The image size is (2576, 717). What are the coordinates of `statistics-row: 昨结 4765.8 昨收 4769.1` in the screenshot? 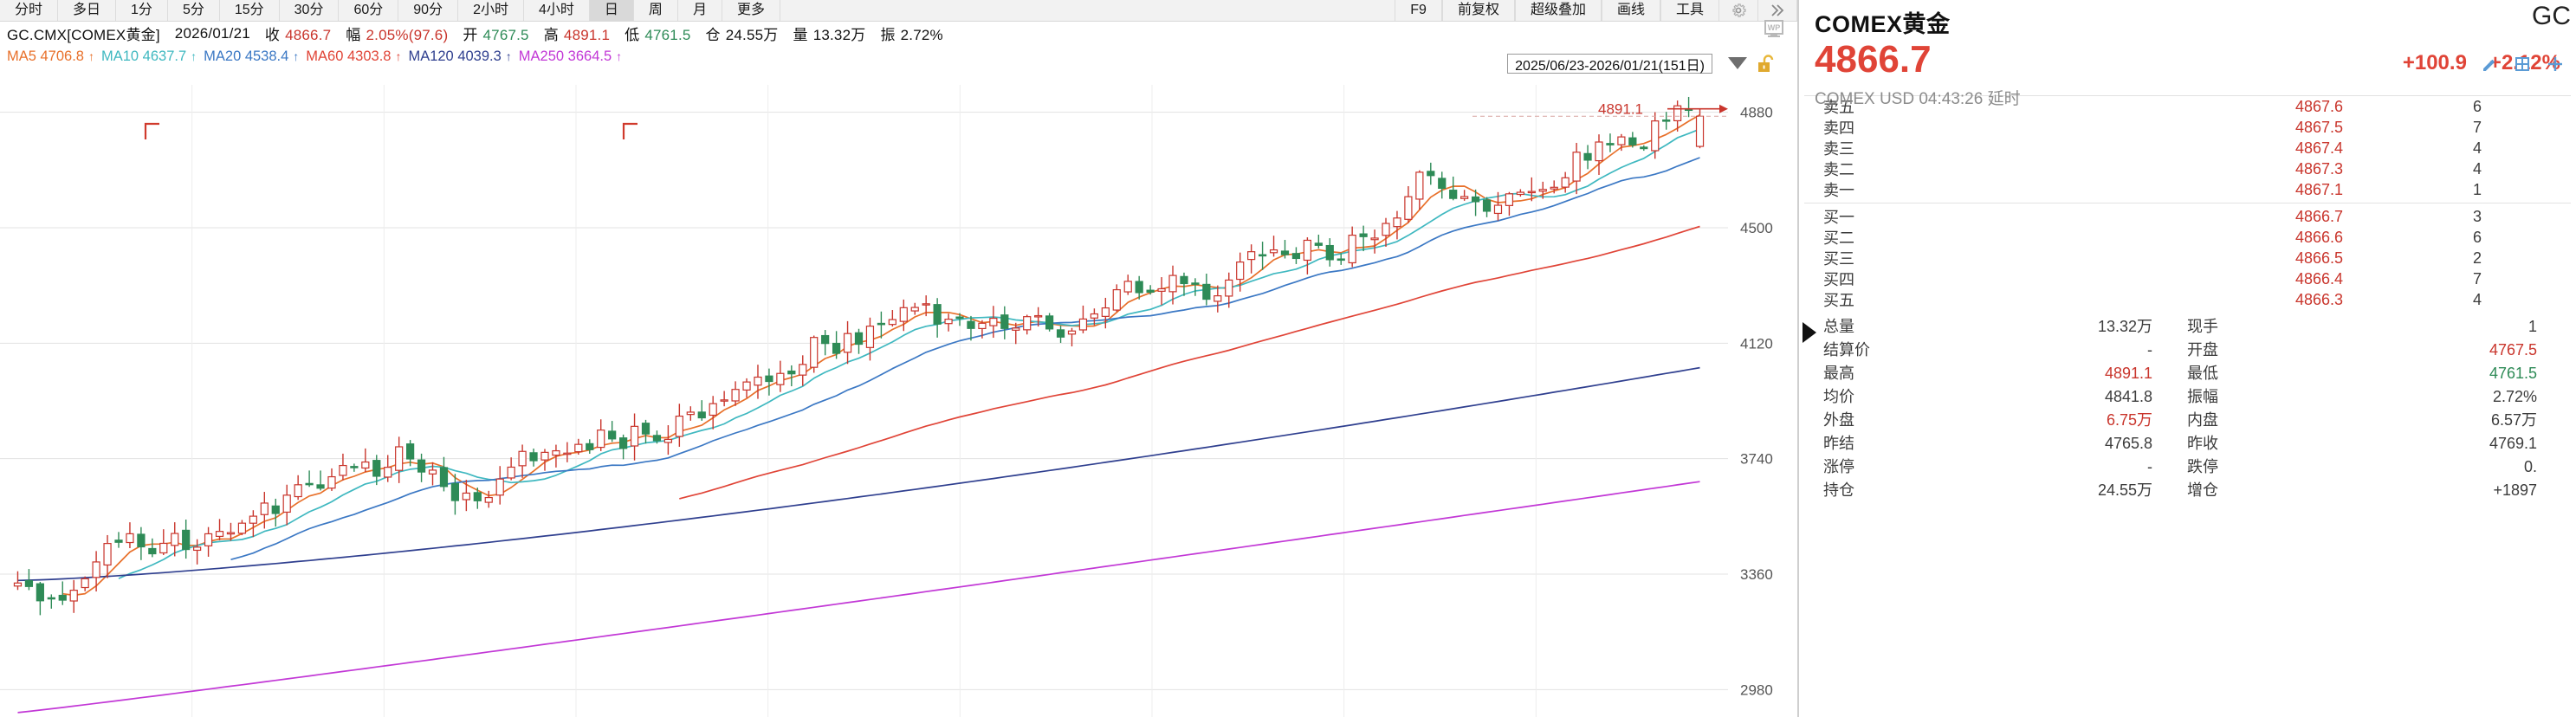 It's located at (2187, 442).